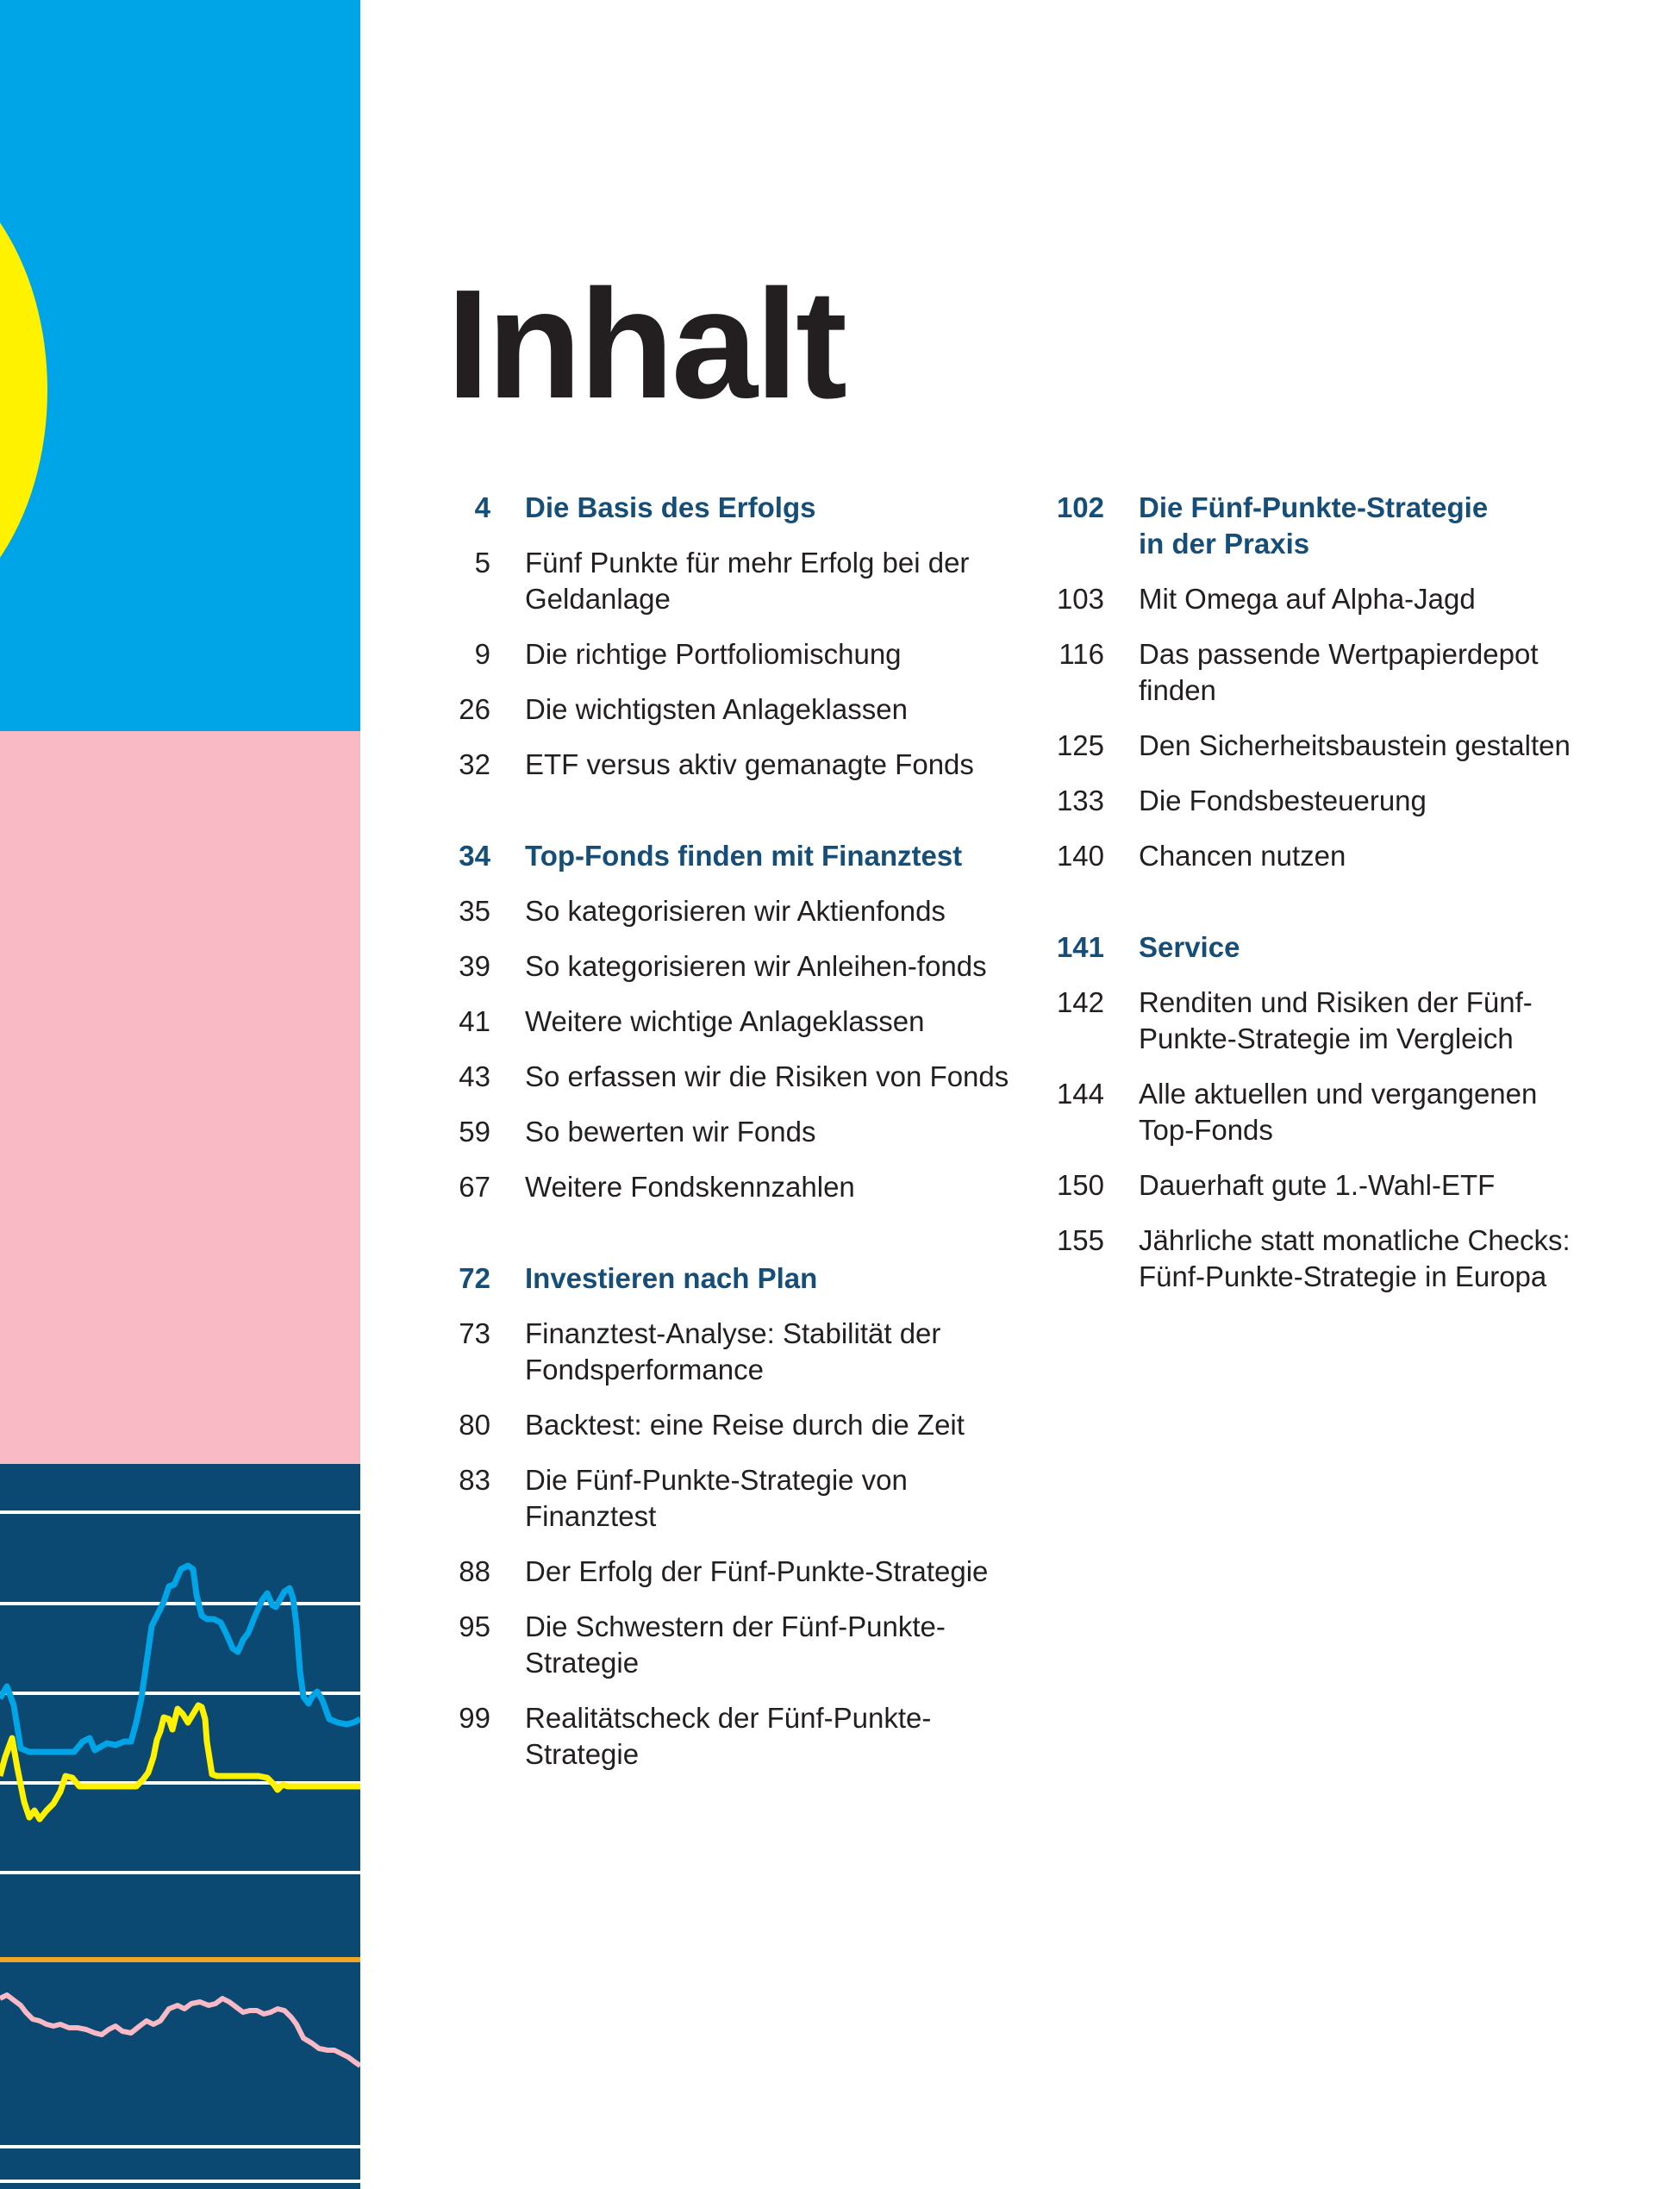 This screenshot has height=2189, width=1680. I want to click on toc-chapter-title: Top-Fonds finden mit Finanztest, so click(744, 856).